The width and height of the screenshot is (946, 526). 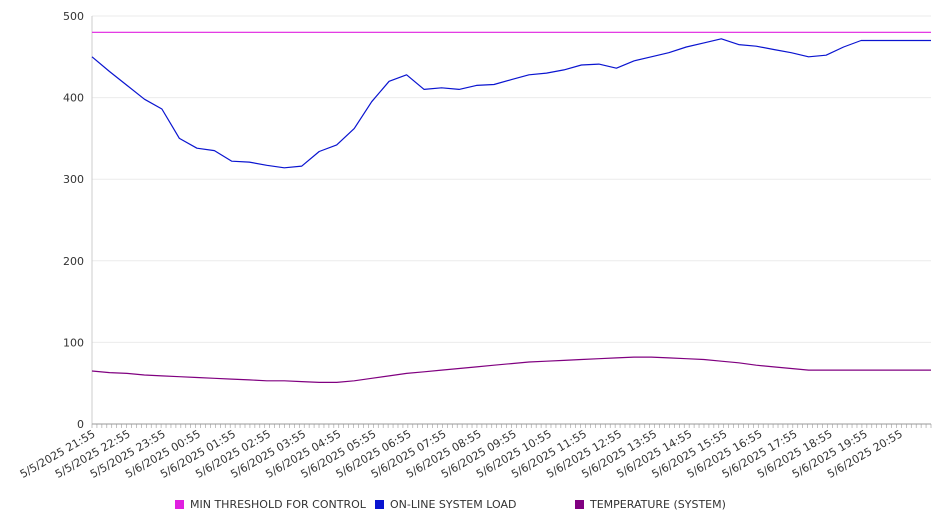 I want to click on legend-swatch-temperature, so click(x=579, y=504).